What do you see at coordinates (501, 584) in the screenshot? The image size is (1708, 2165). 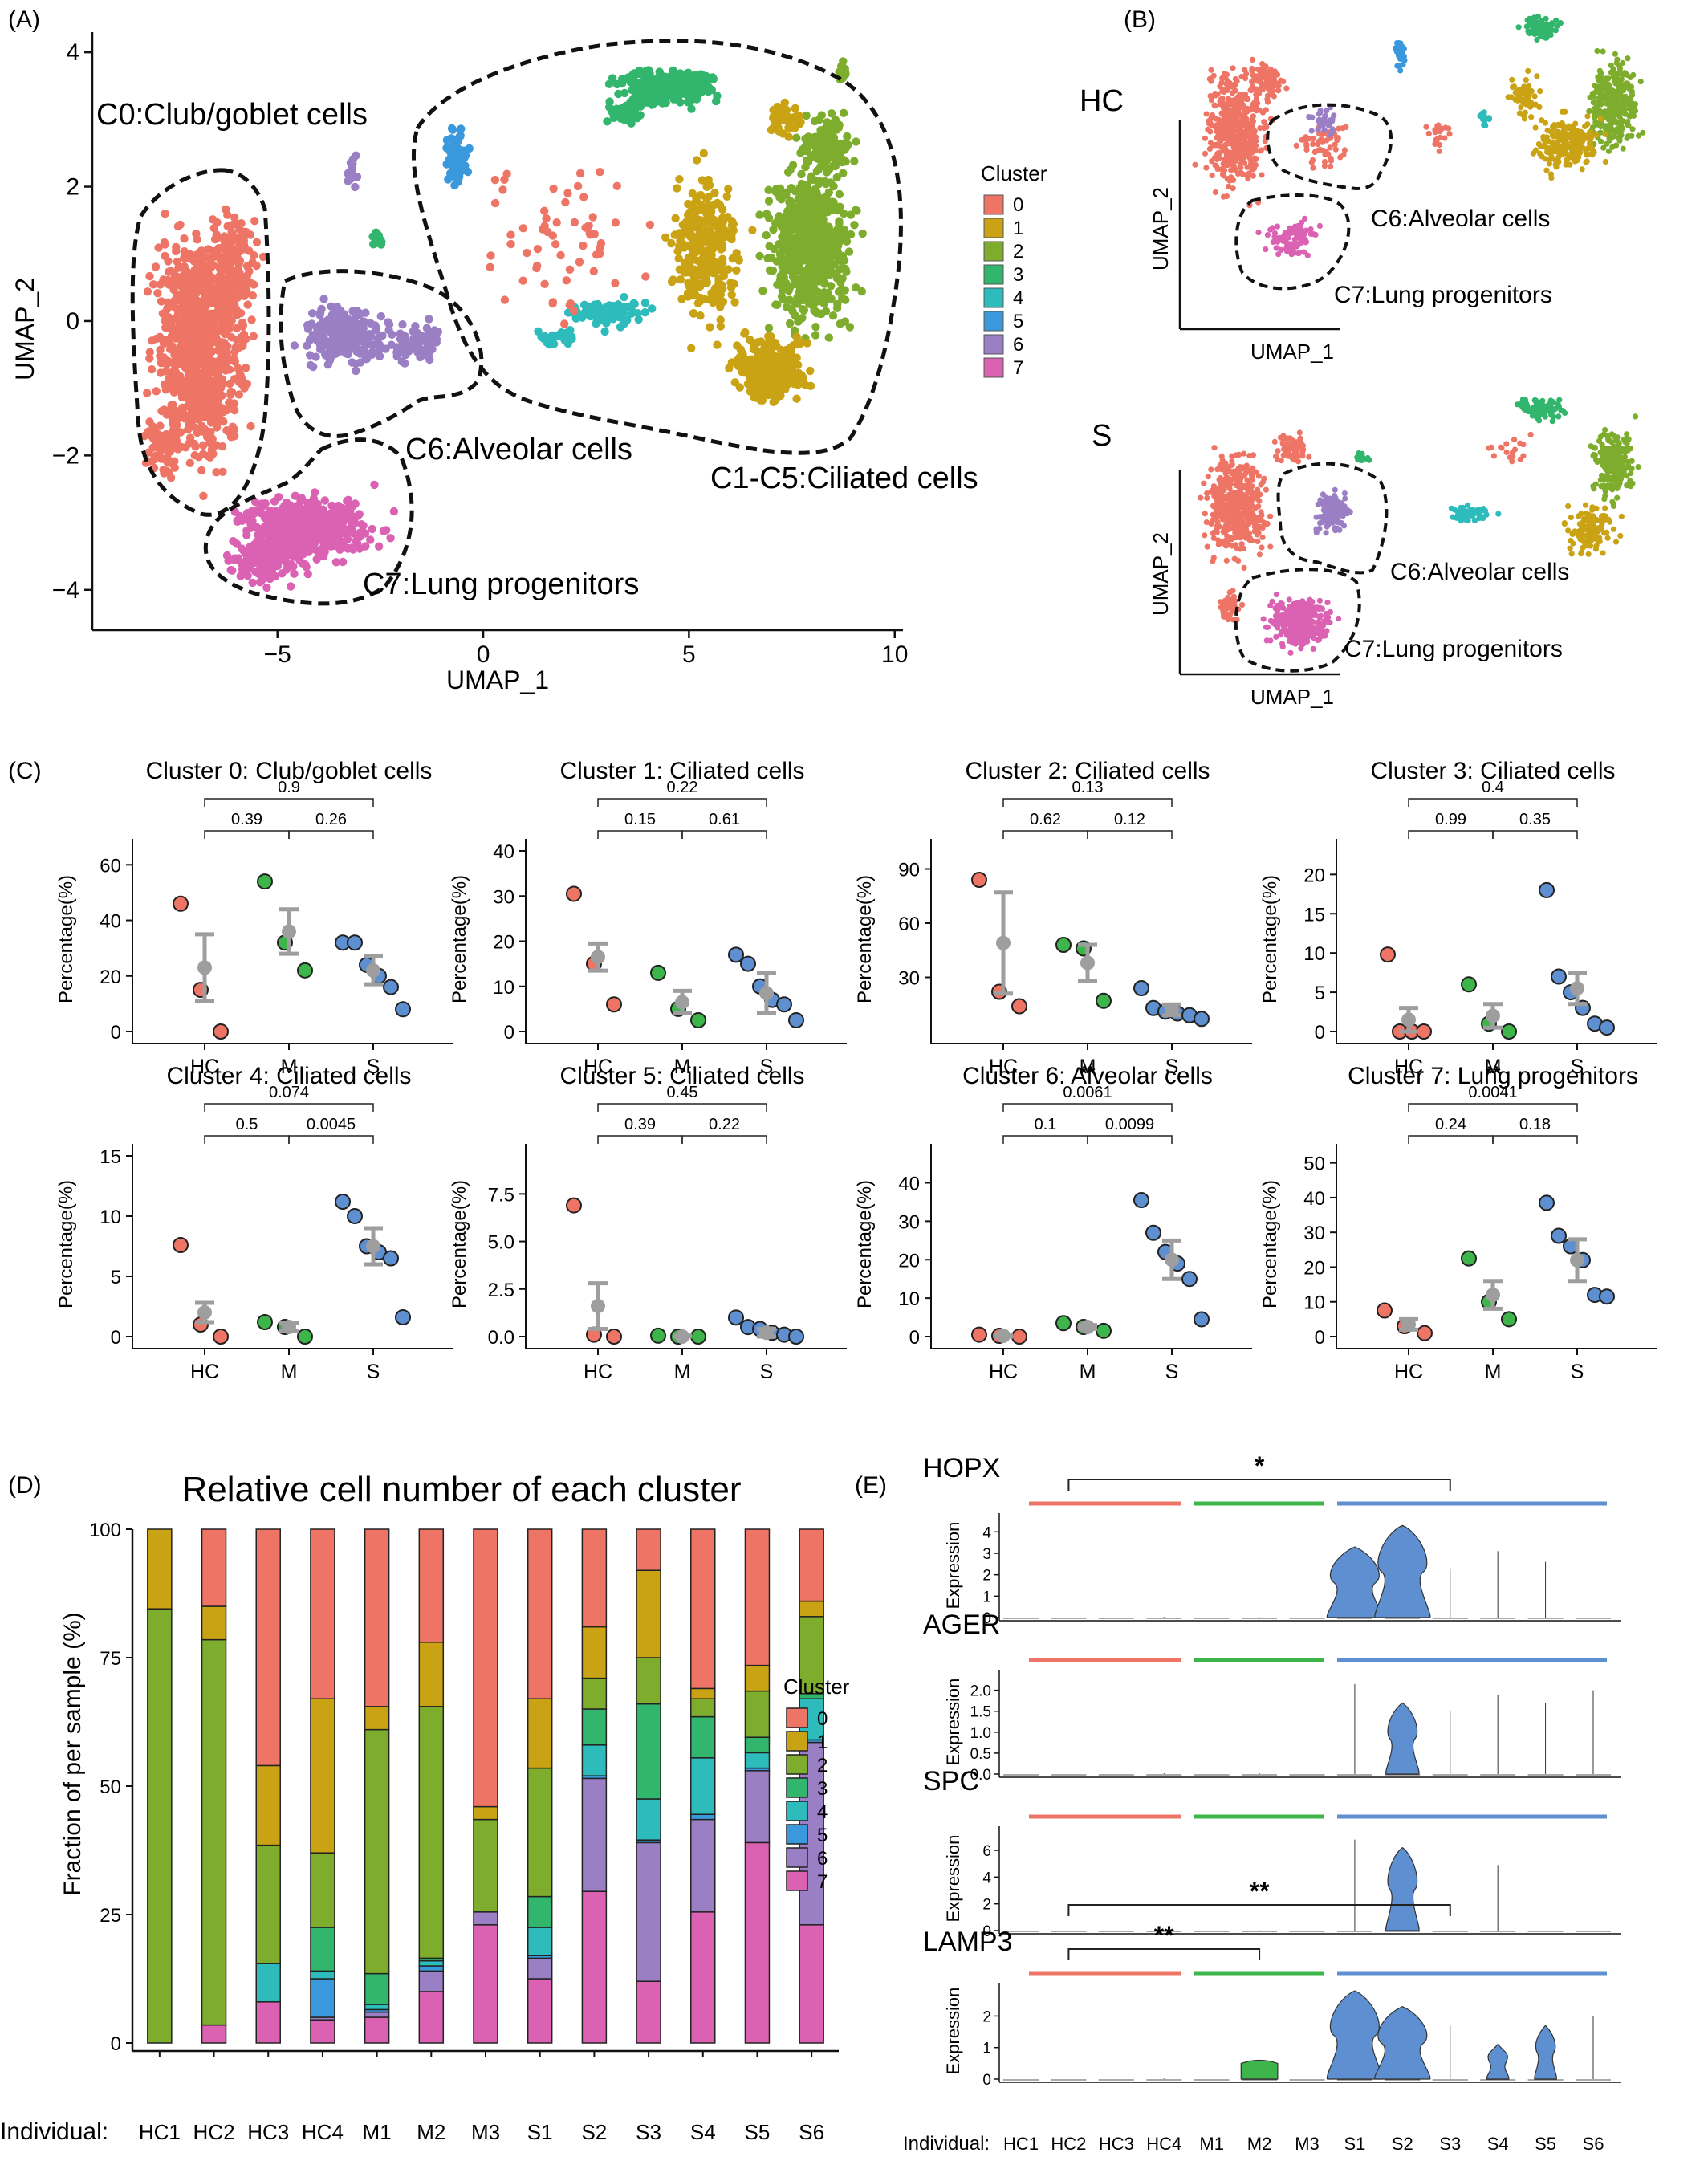 I see `label-c7: C7:Lung progenitors` at bounding box center [501, 584].